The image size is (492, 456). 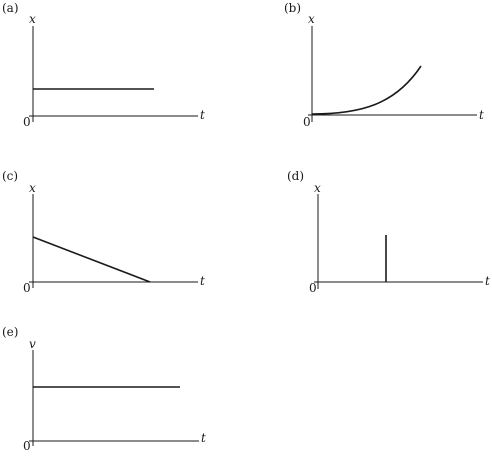 I want to click on panel-e-x-axis-label: t, so click(x=203, y=438).